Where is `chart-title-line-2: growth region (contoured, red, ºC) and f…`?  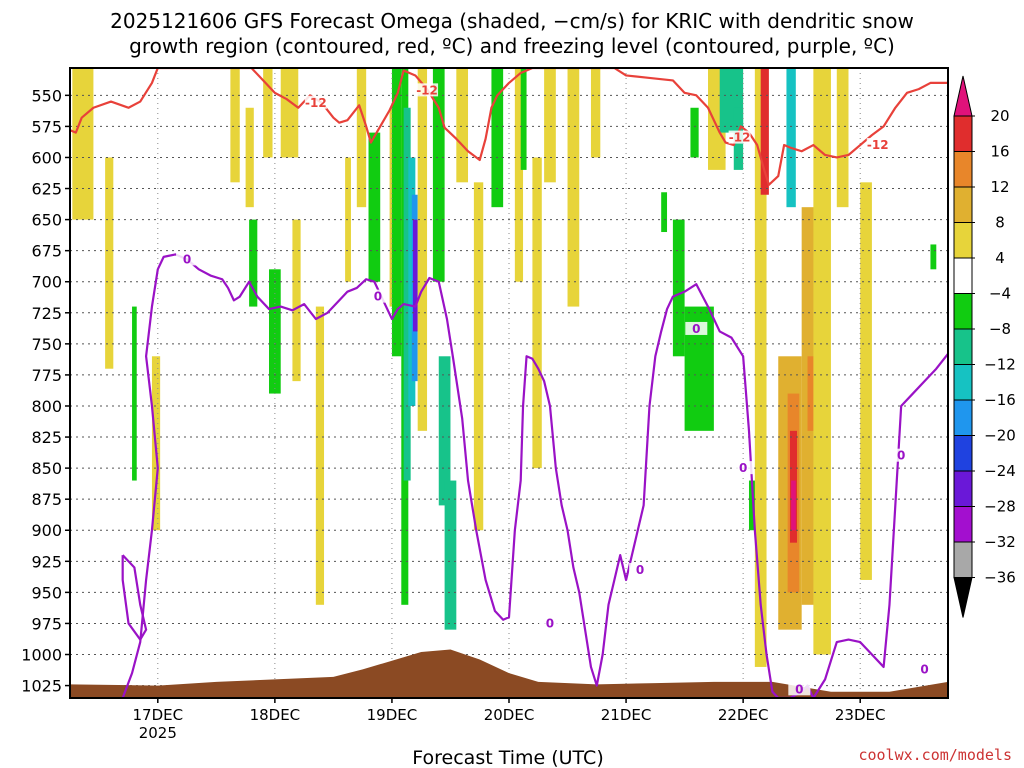
chart-title-line-2: growth region (contoured, red, ºC) and f… is located at coordinates (512, 46).